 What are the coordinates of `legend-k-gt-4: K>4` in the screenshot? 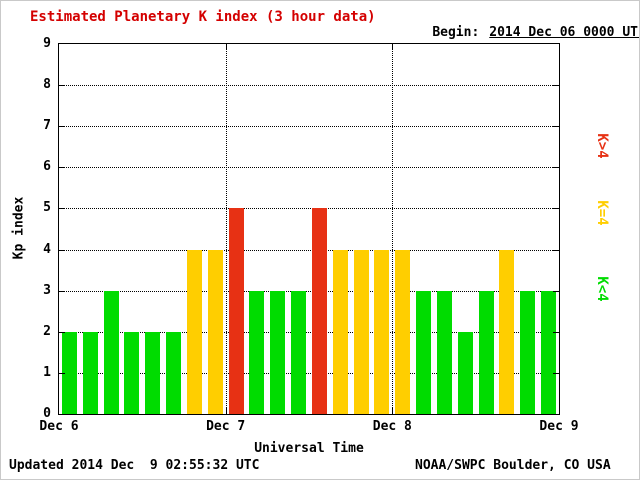 It's located at (602, 146).